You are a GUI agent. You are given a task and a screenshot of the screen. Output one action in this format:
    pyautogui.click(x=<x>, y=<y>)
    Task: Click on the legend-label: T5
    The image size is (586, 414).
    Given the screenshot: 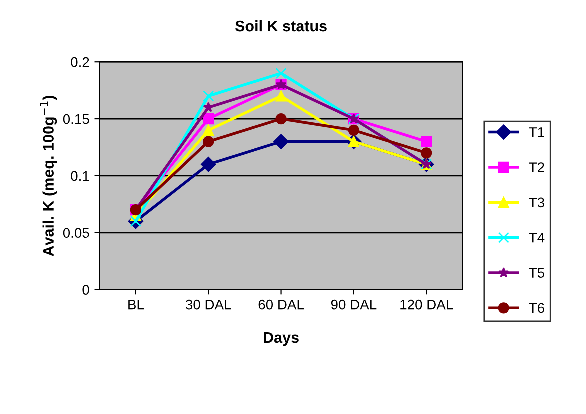 What is the action you would take?
    pyautogui.click(x=536, y=273)
    